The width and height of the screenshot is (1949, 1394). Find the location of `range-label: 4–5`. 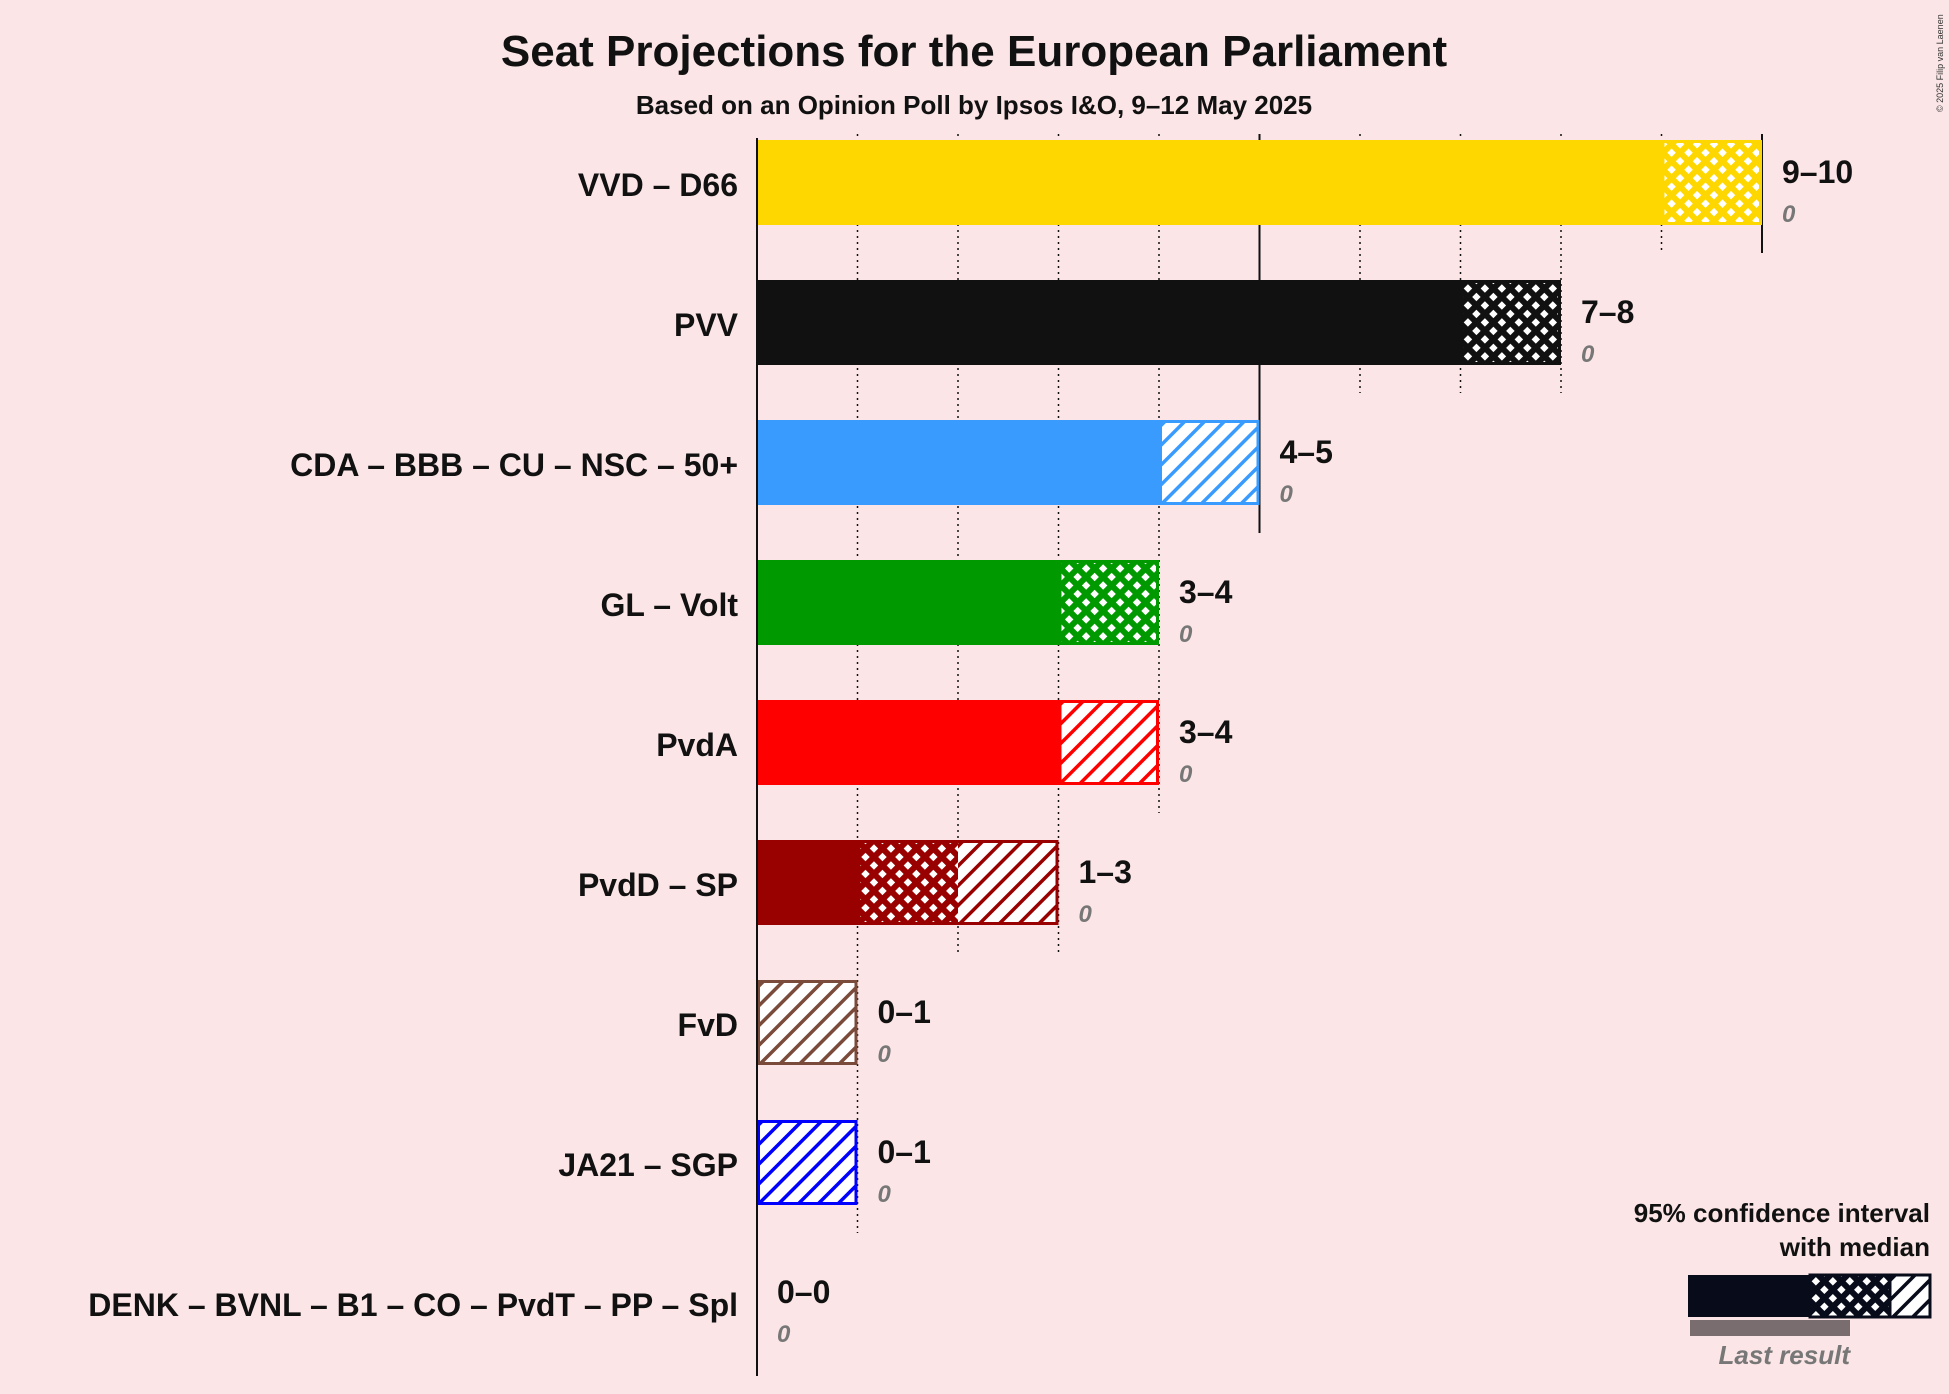

range-label: 4–5 is located at coordinates (1306, 452).